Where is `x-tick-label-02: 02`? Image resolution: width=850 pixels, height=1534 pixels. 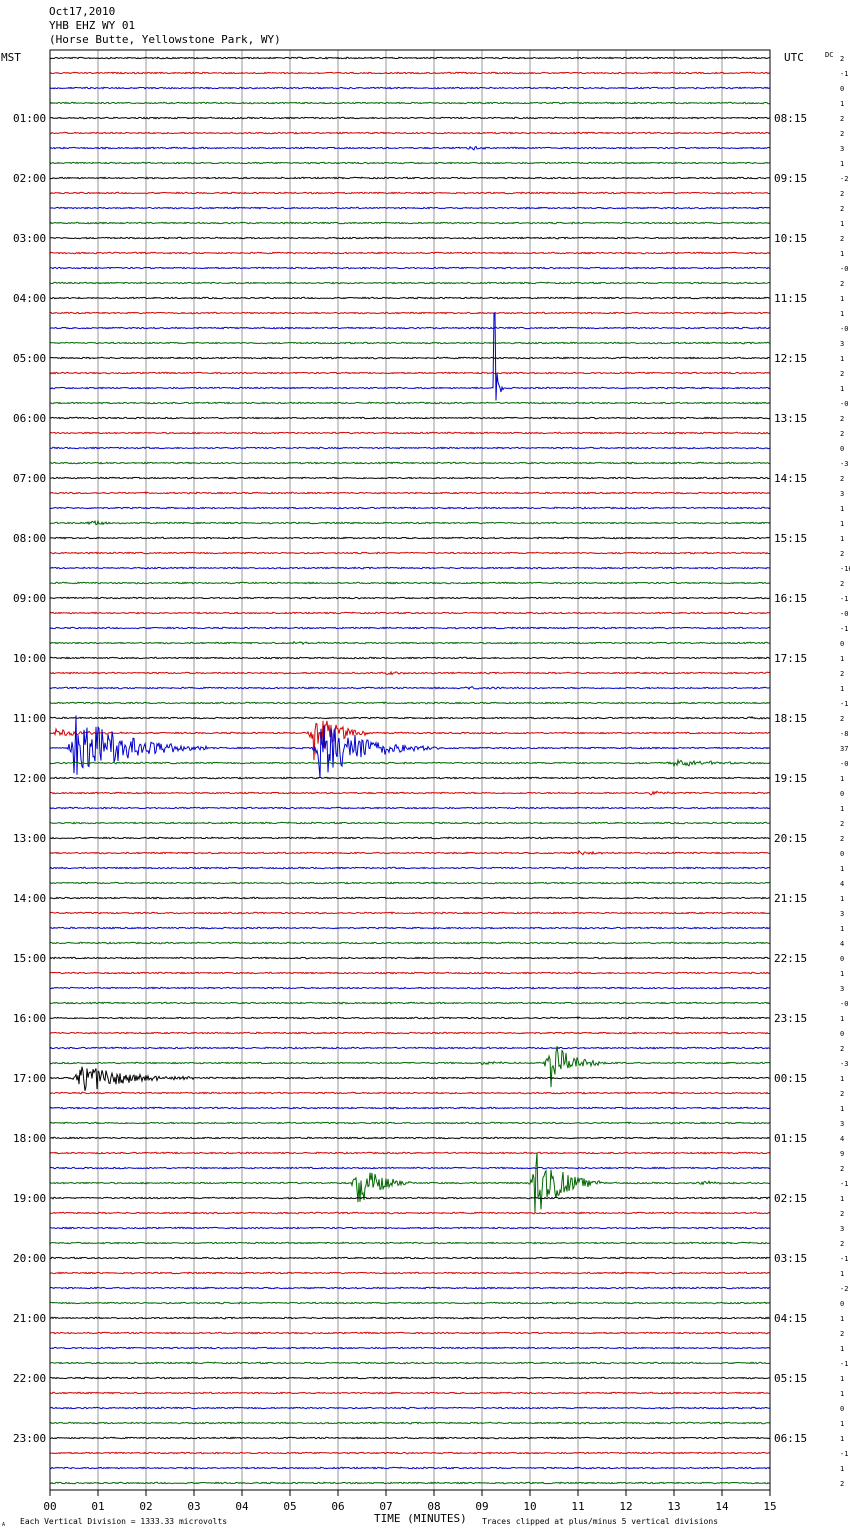 x-tick-label-02: 02 is located at coordinates (145, 1506).